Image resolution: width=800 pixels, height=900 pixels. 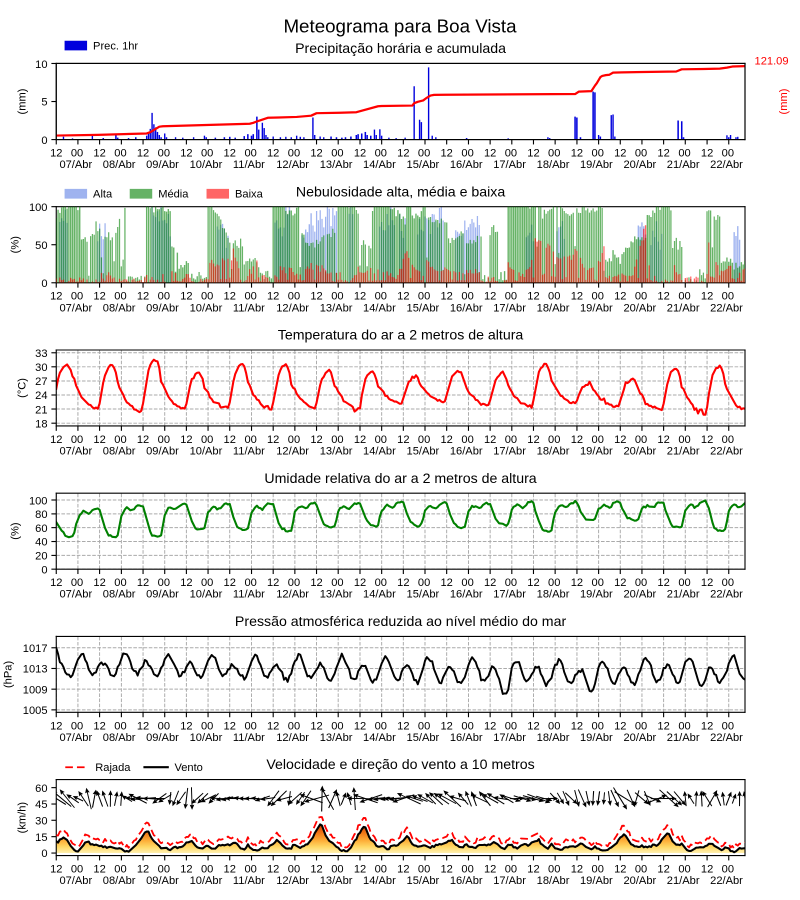 I want to click on svg-text: 5, so click(x=44, y=103).